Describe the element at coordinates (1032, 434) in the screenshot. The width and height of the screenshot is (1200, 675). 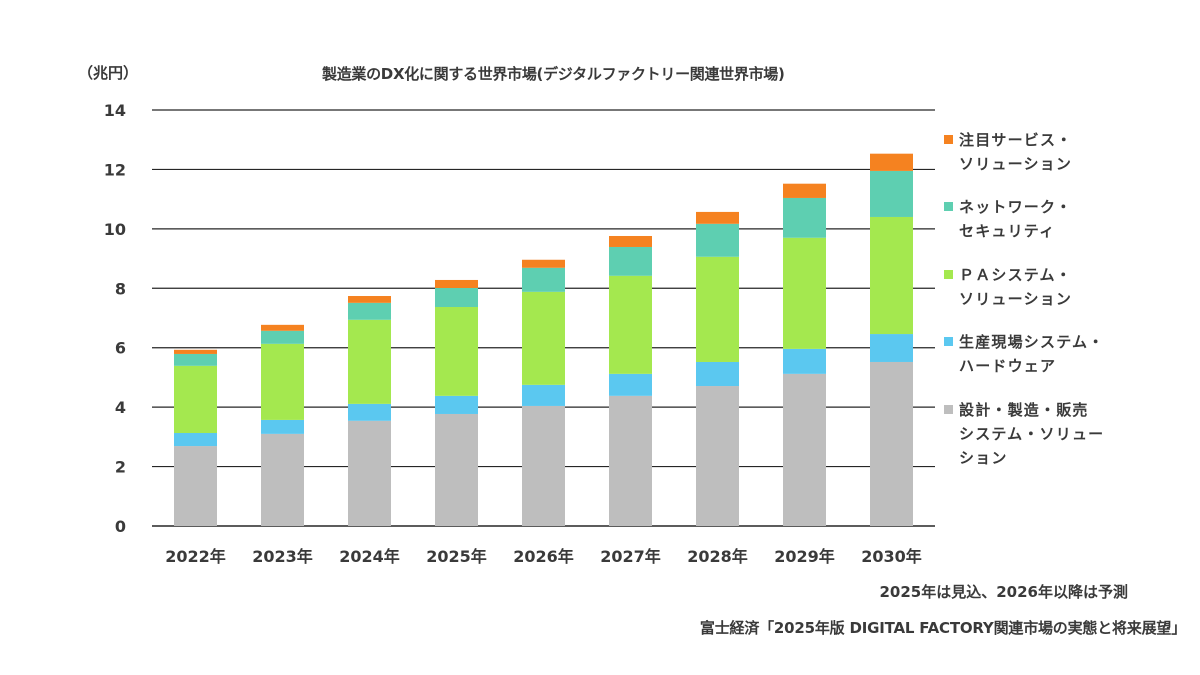
I see `legend-label: 設計・製造・販売 システム・ソリュー ション` at that location.